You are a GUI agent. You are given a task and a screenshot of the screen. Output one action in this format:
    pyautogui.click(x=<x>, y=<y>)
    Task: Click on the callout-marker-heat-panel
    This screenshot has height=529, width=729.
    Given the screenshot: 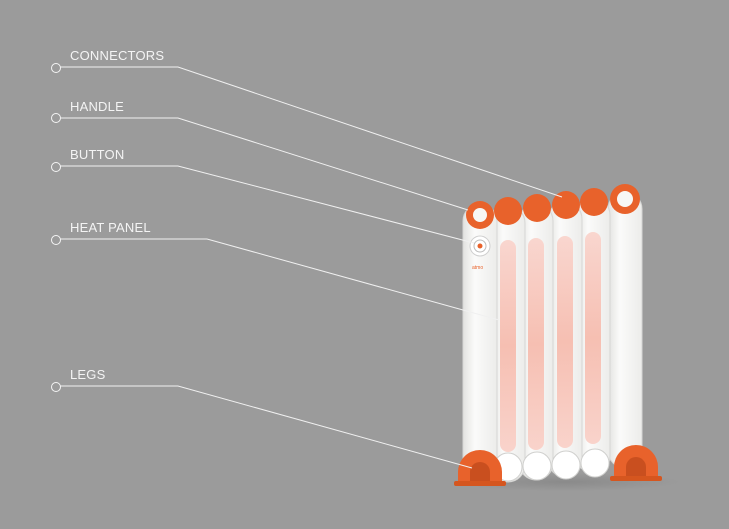 What is the action you would take?
    pyautogui.click(x=56, y=240)
    